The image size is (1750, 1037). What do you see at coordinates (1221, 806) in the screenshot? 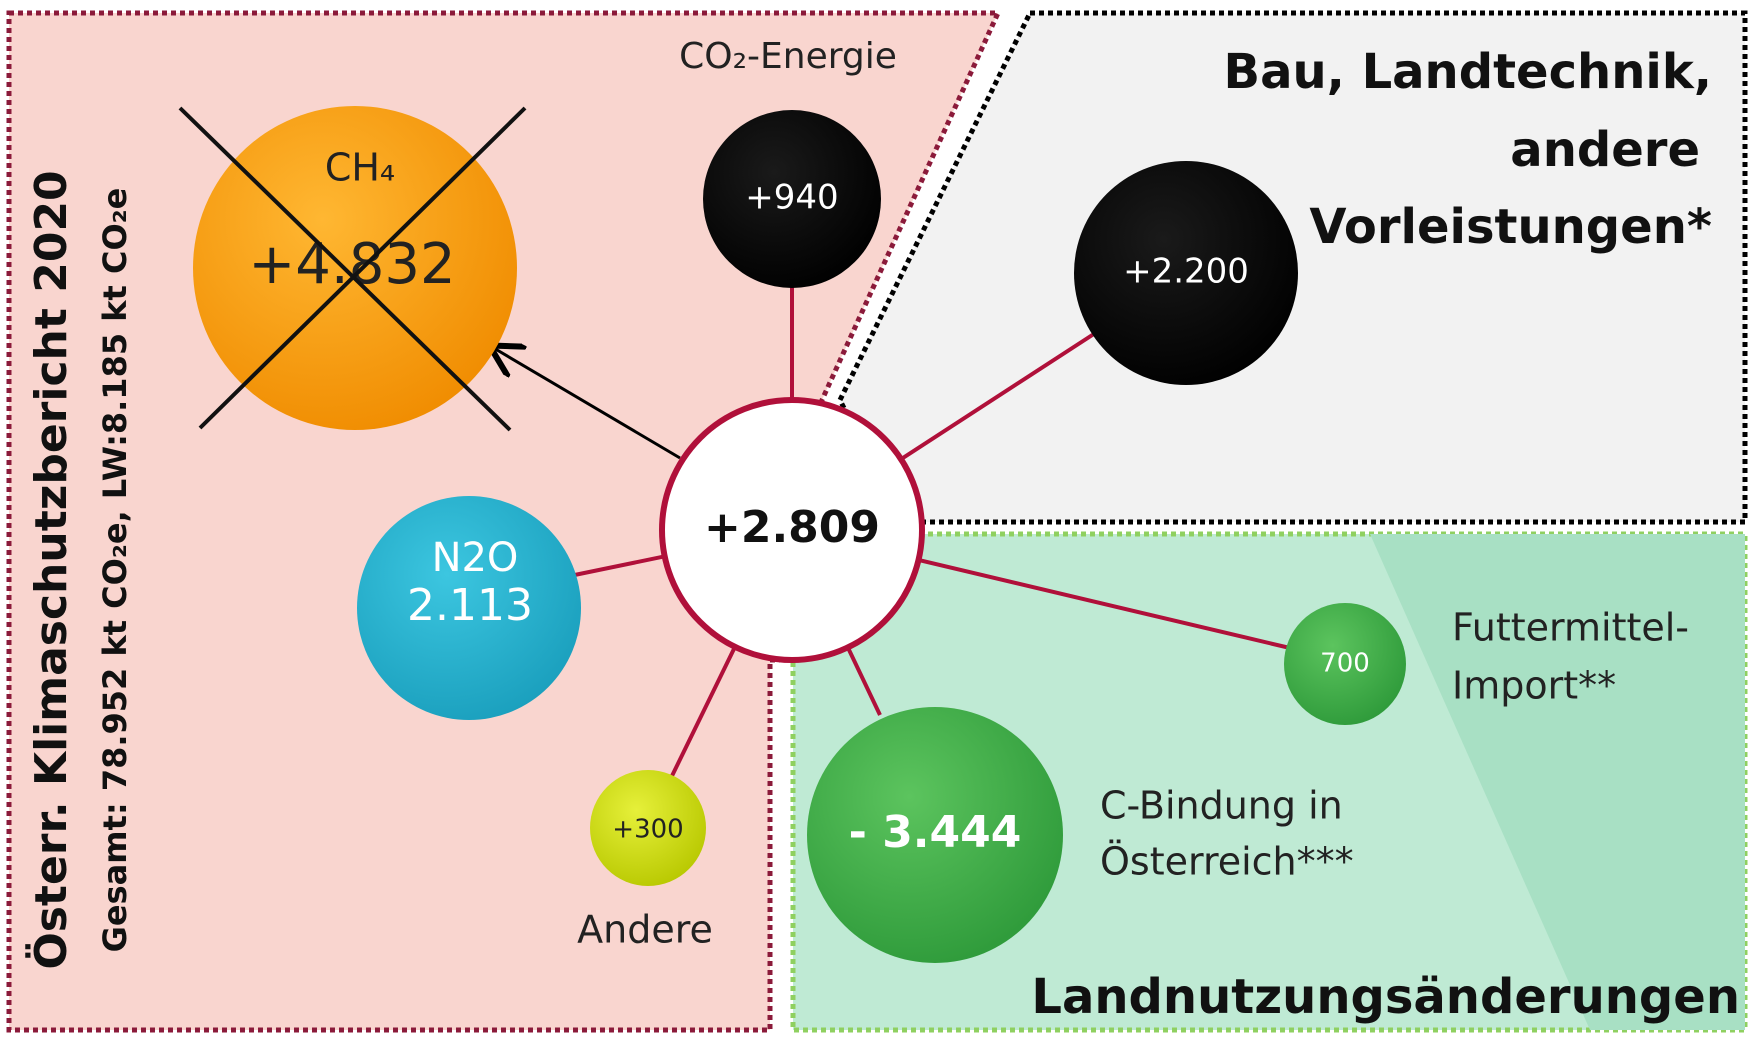
I see `c-binding-label: C-Bindung in` at bounding box center [1221, 806].